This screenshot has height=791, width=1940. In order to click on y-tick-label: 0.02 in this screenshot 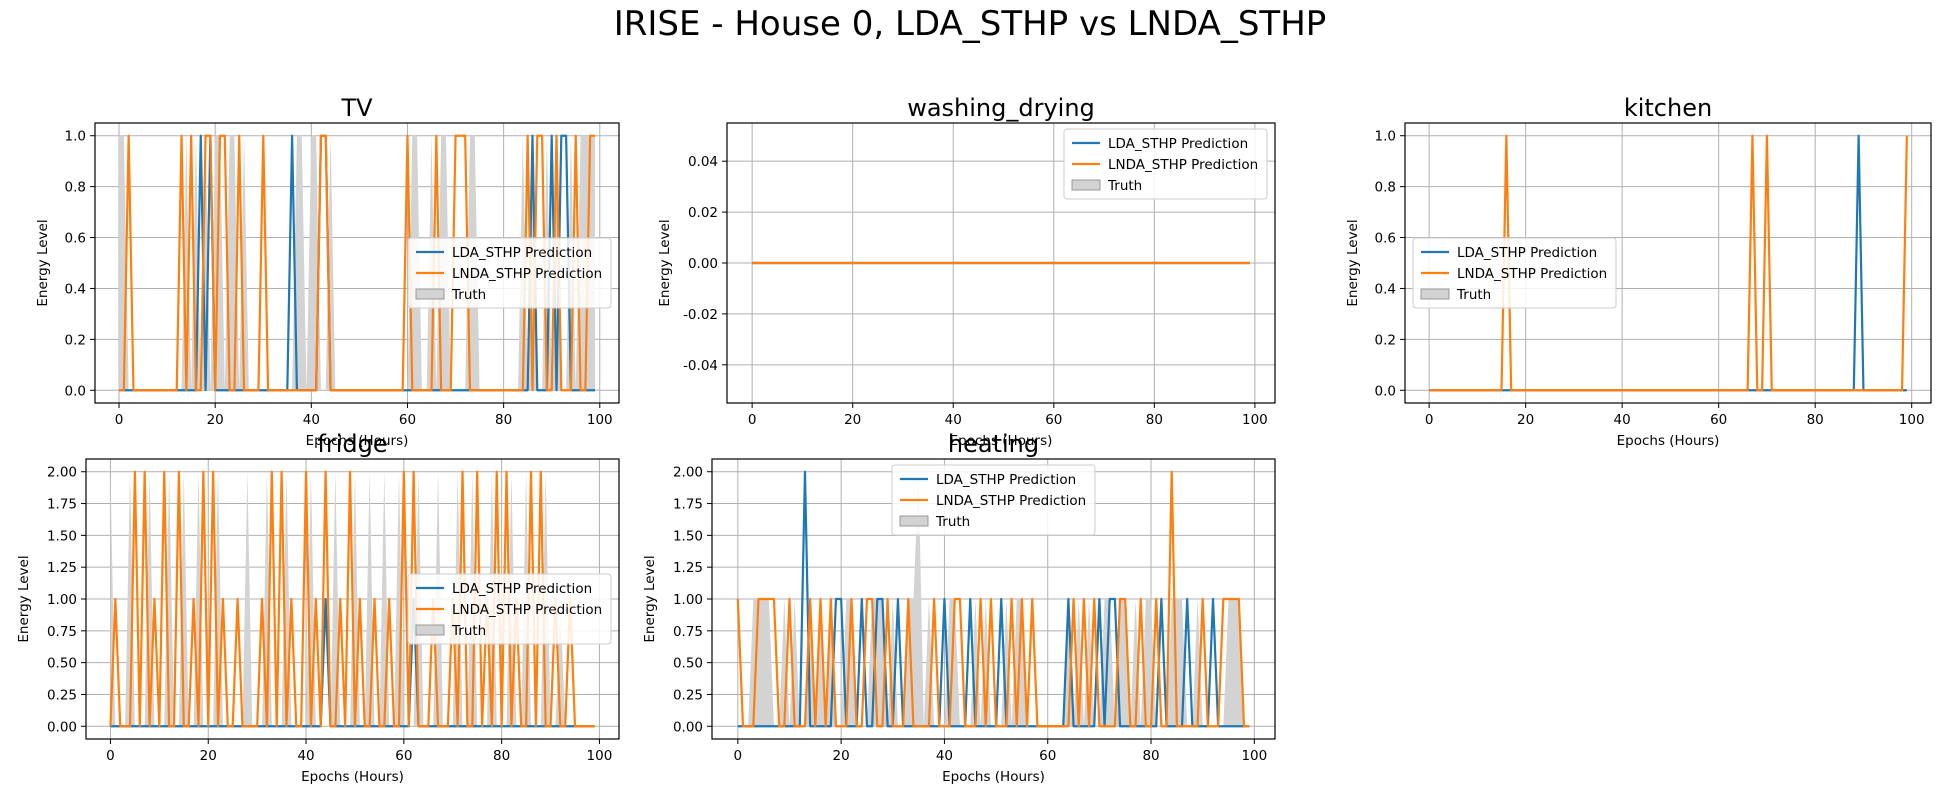, I will do `click(703, 213)`.